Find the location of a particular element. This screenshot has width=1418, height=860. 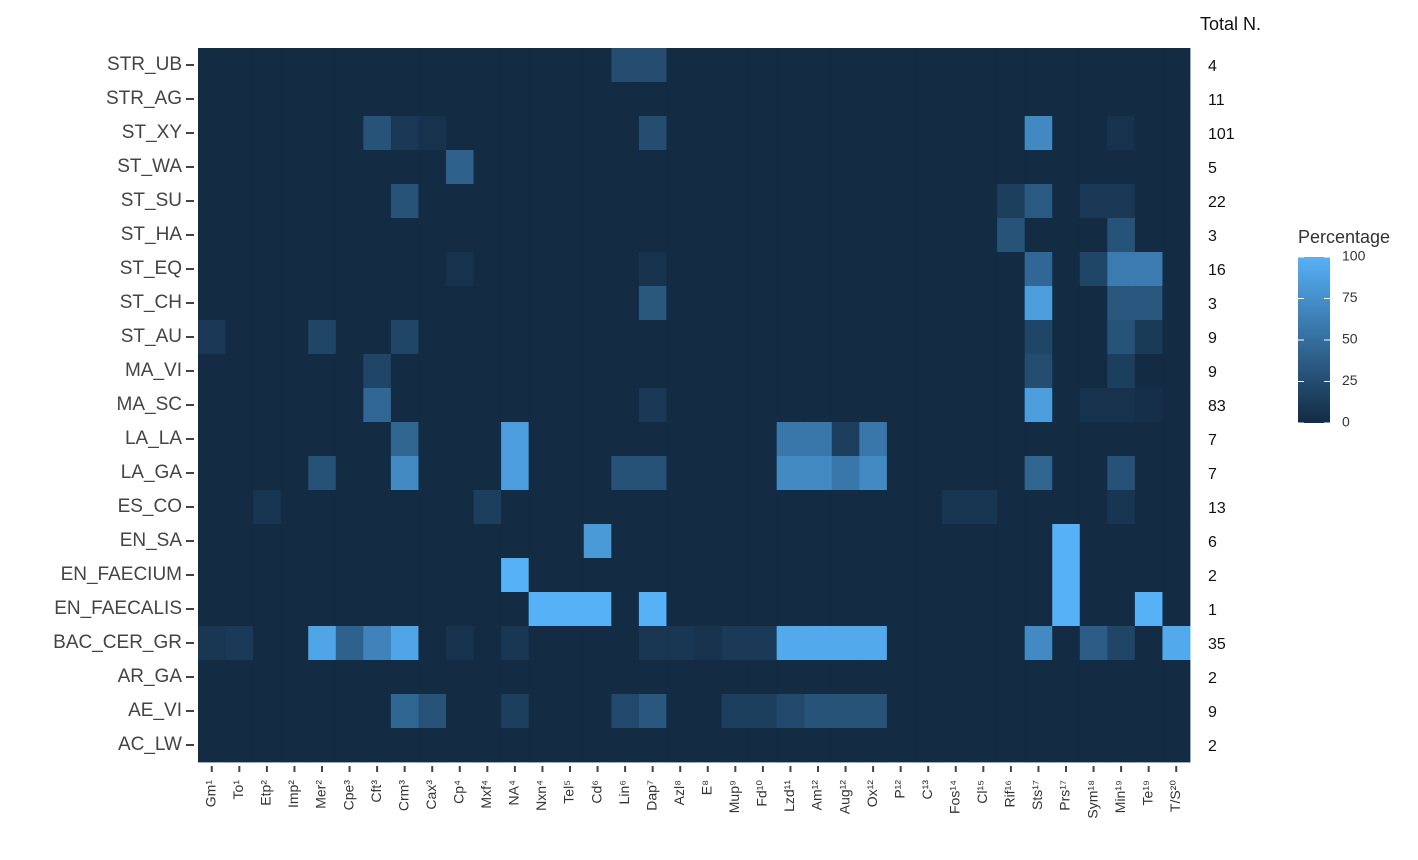

column-label: Cax³ is located at coordinates (431, 795).